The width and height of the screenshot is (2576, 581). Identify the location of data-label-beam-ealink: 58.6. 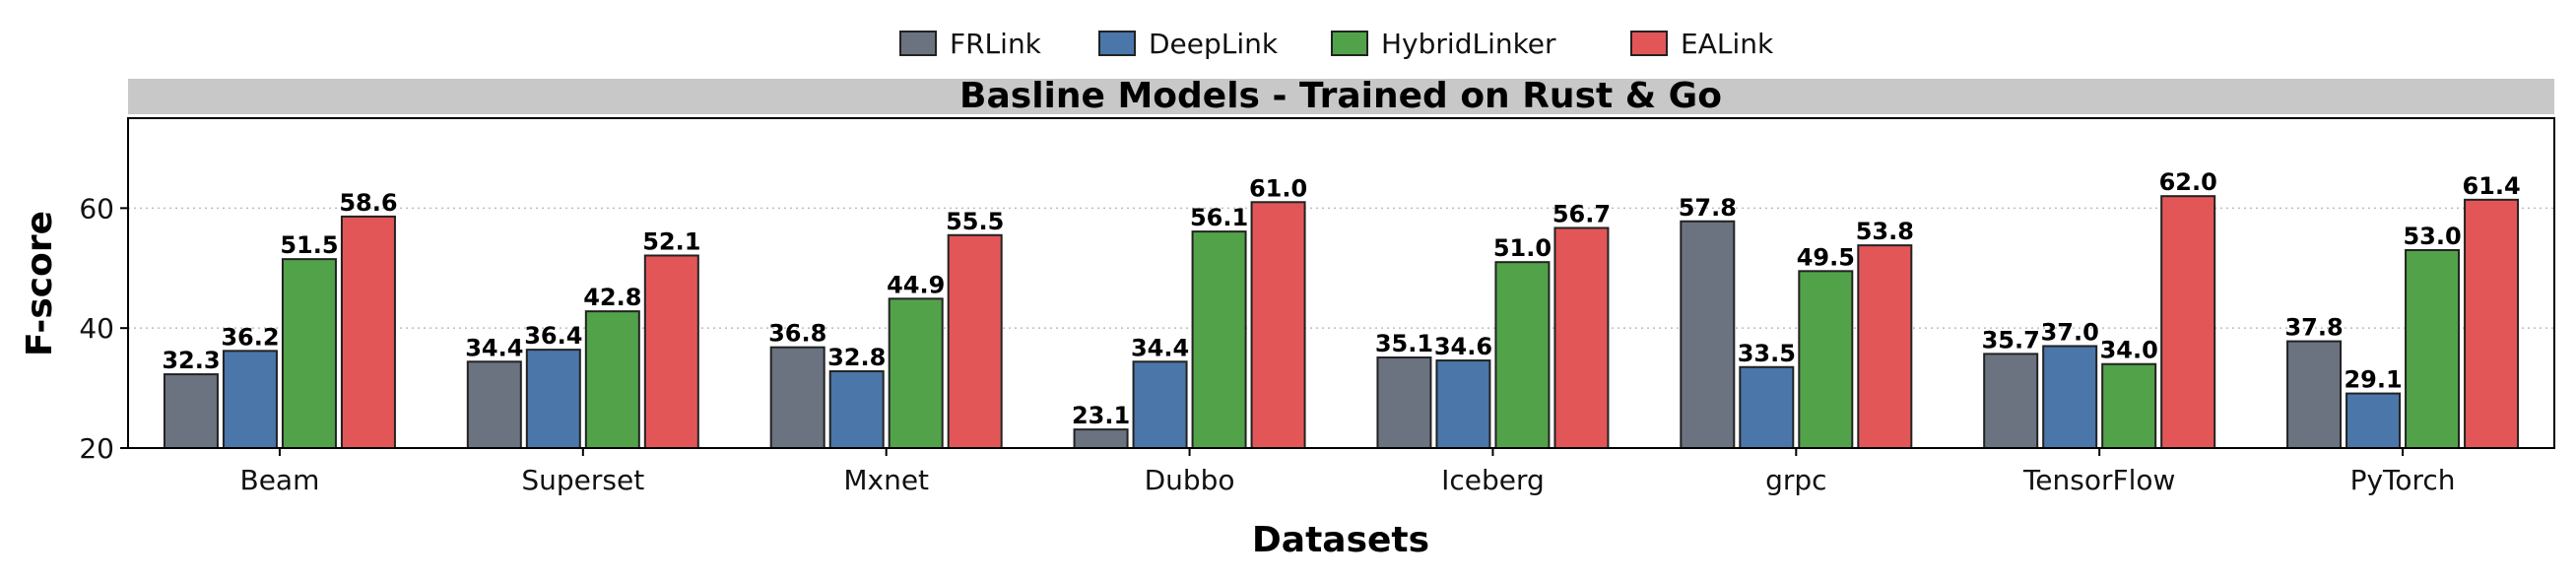
(368, 203).